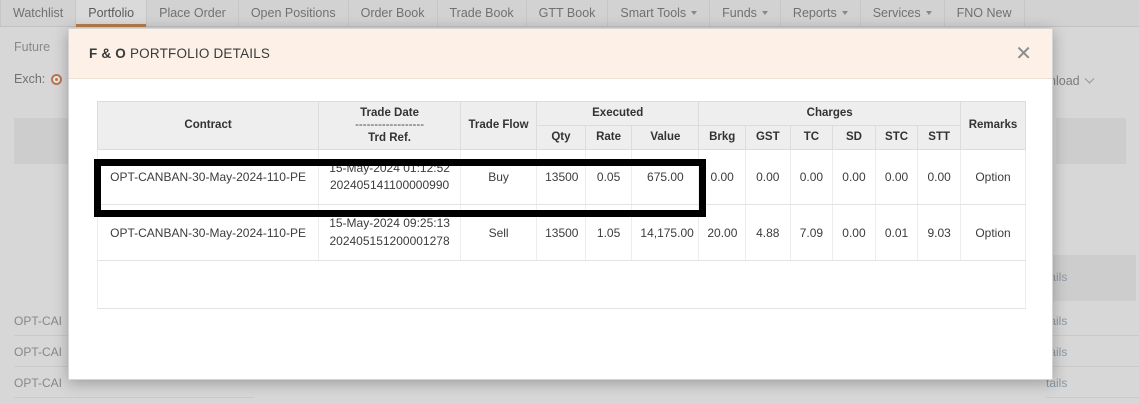 Image resolution: width=1139 pixels, height=404 pixels. I want to click on exchange-label: Exch:, so click(30, 79).